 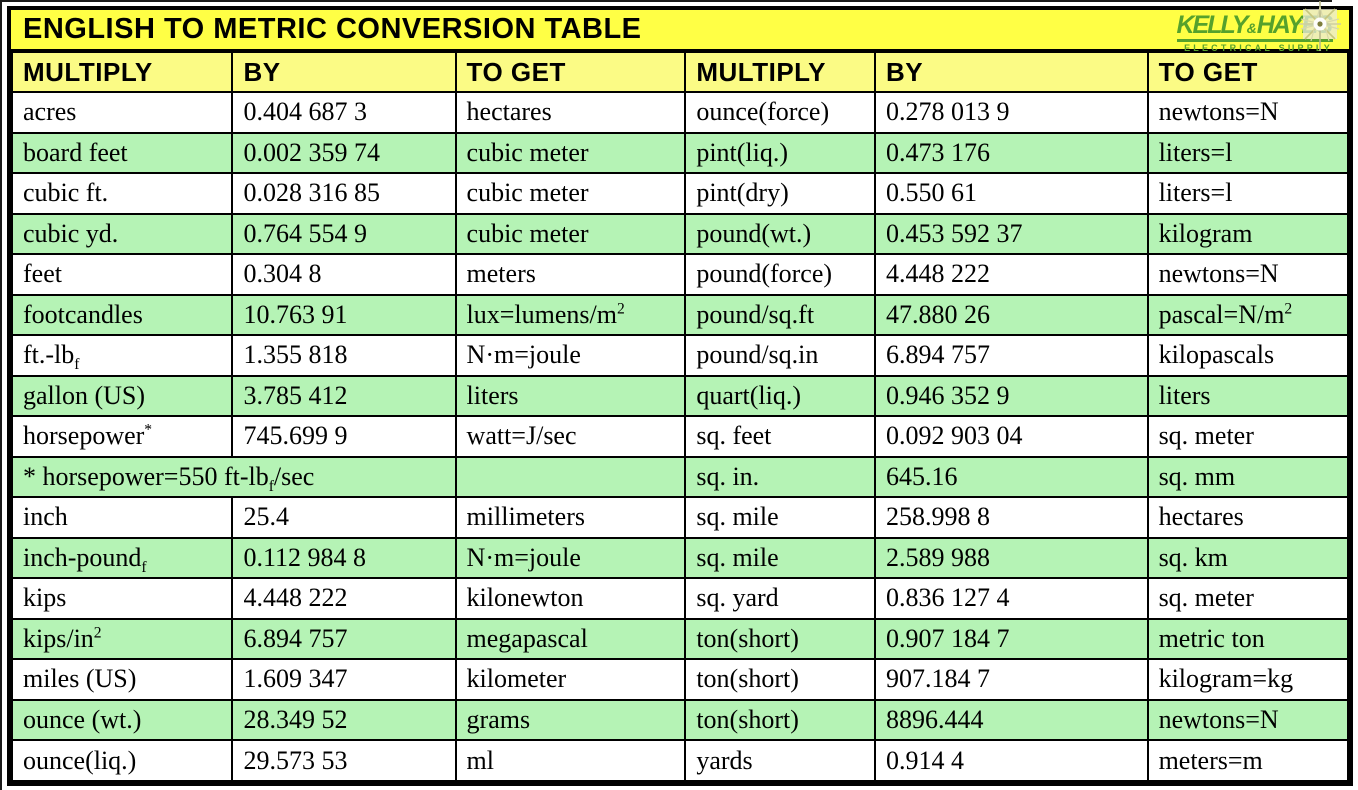 What do you see at coordinates (1011, 72) in the screenshot?
I see `header-by-right: BY` at bounding box center [1011, 72].